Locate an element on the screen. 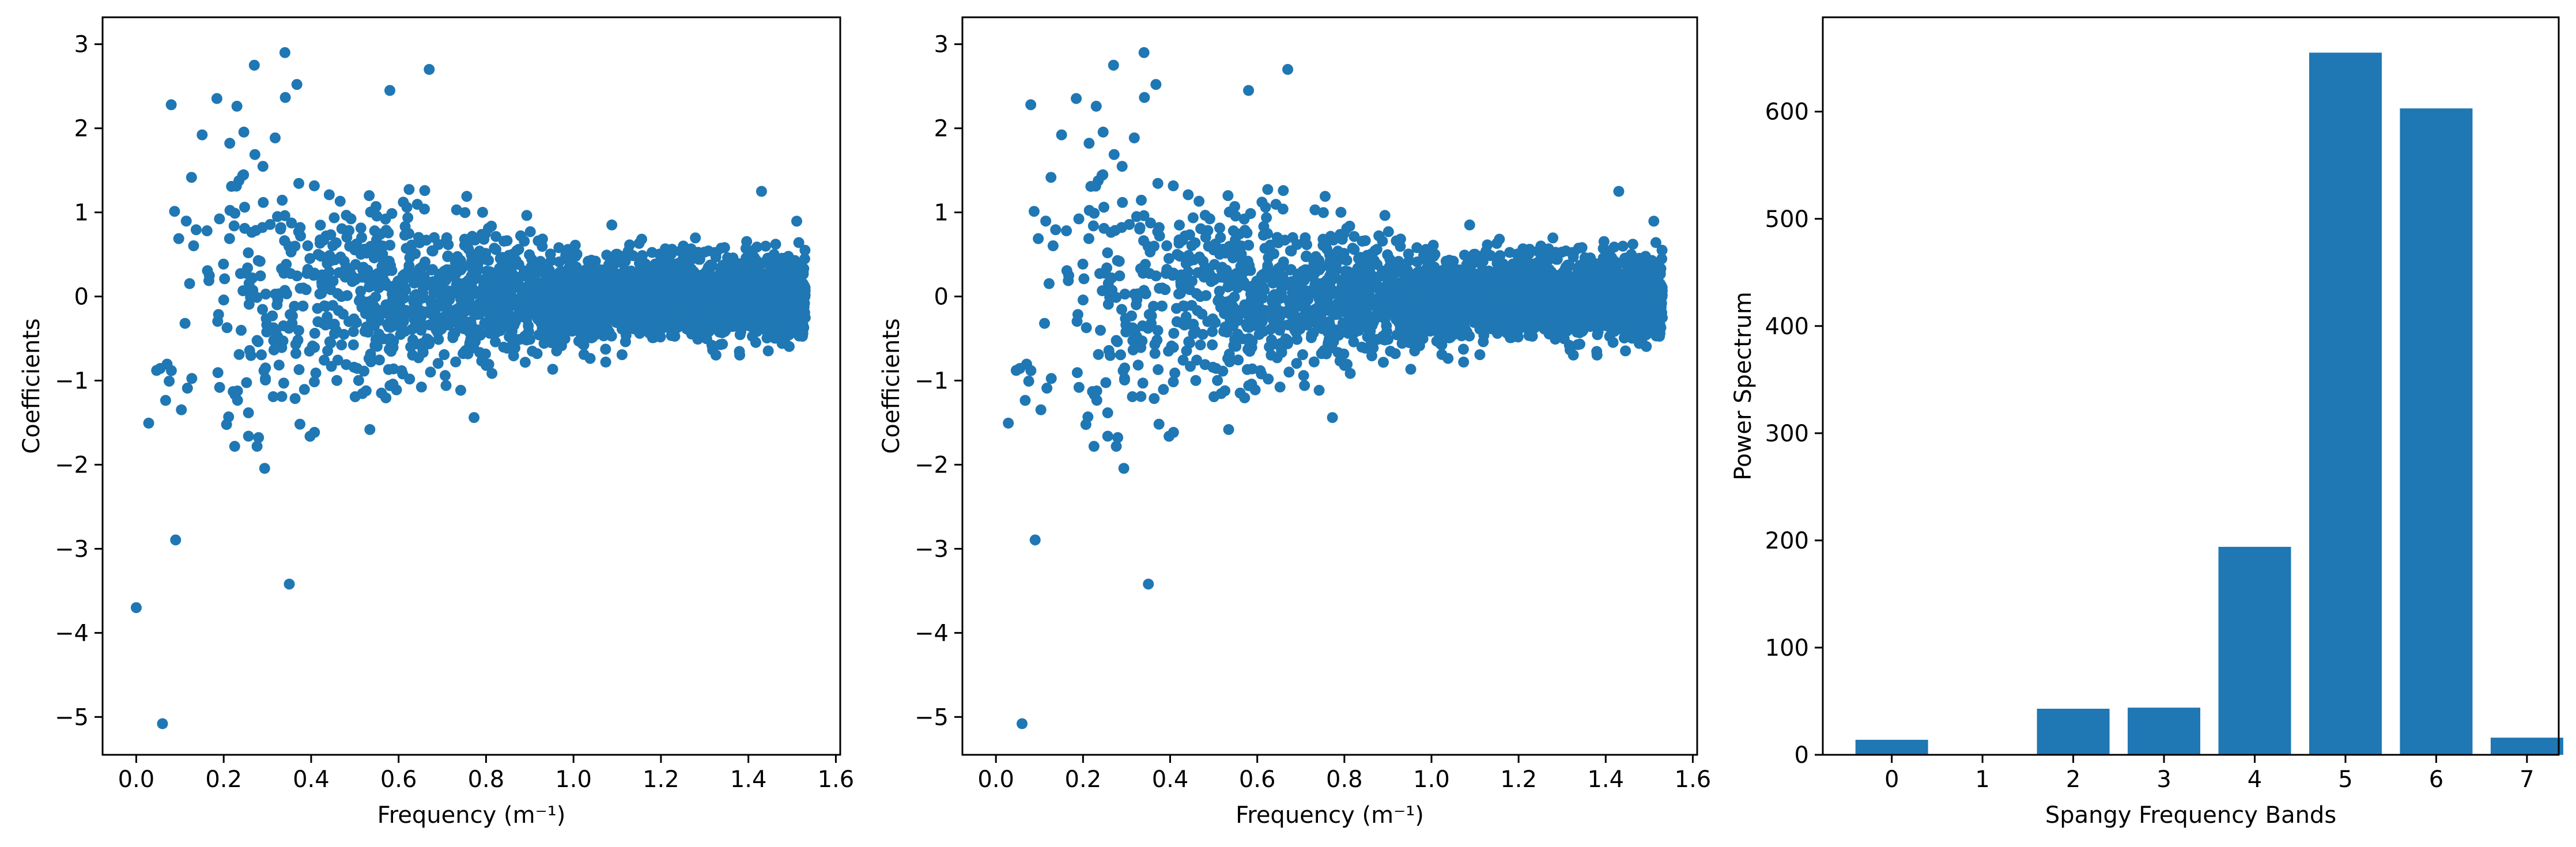 This screenshot has width=2576, height=847. x-tick-label: 0.4 is located at coordinates (311, 779).